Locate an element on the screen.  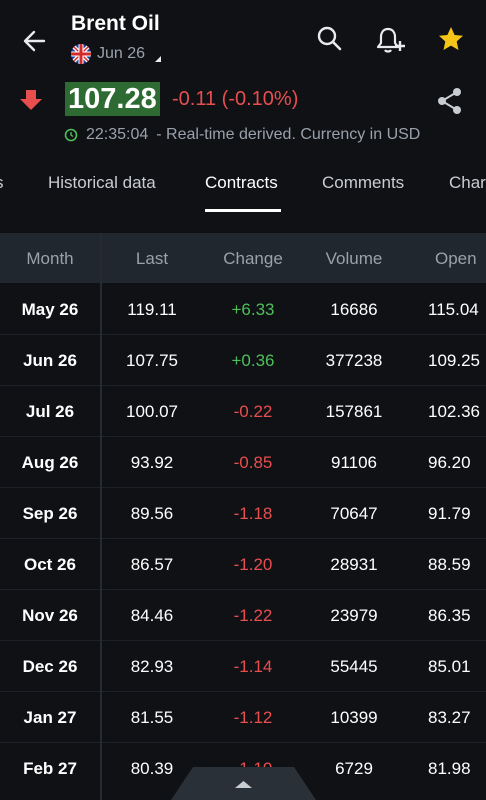
cell-change: -1.18 is located at coordinates (253, 513).